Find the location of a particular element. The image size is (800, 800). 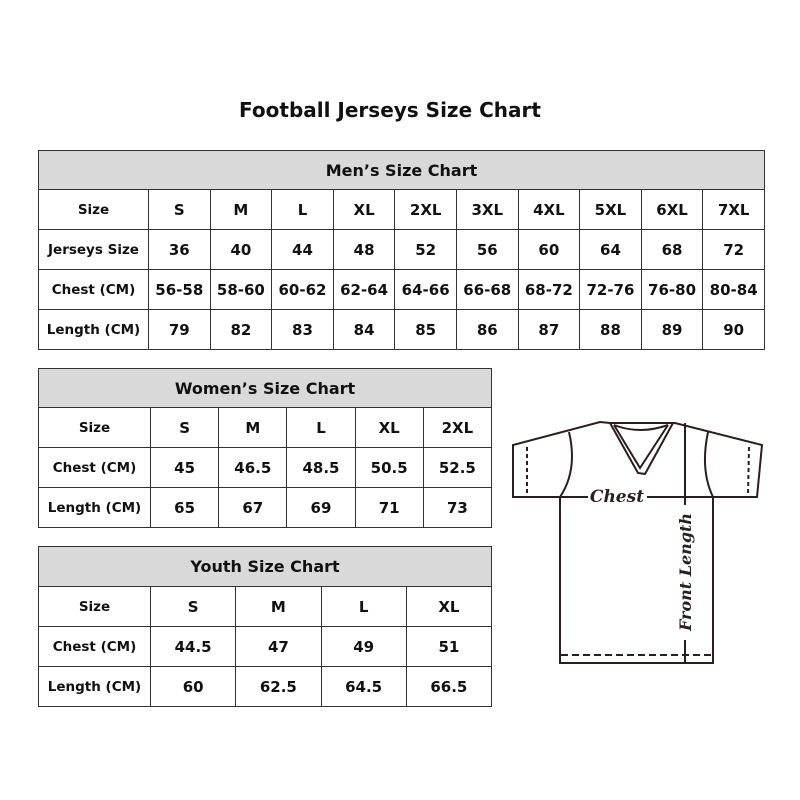

women-heading: Women’s Size Chart is located at coordinates (265, 388).